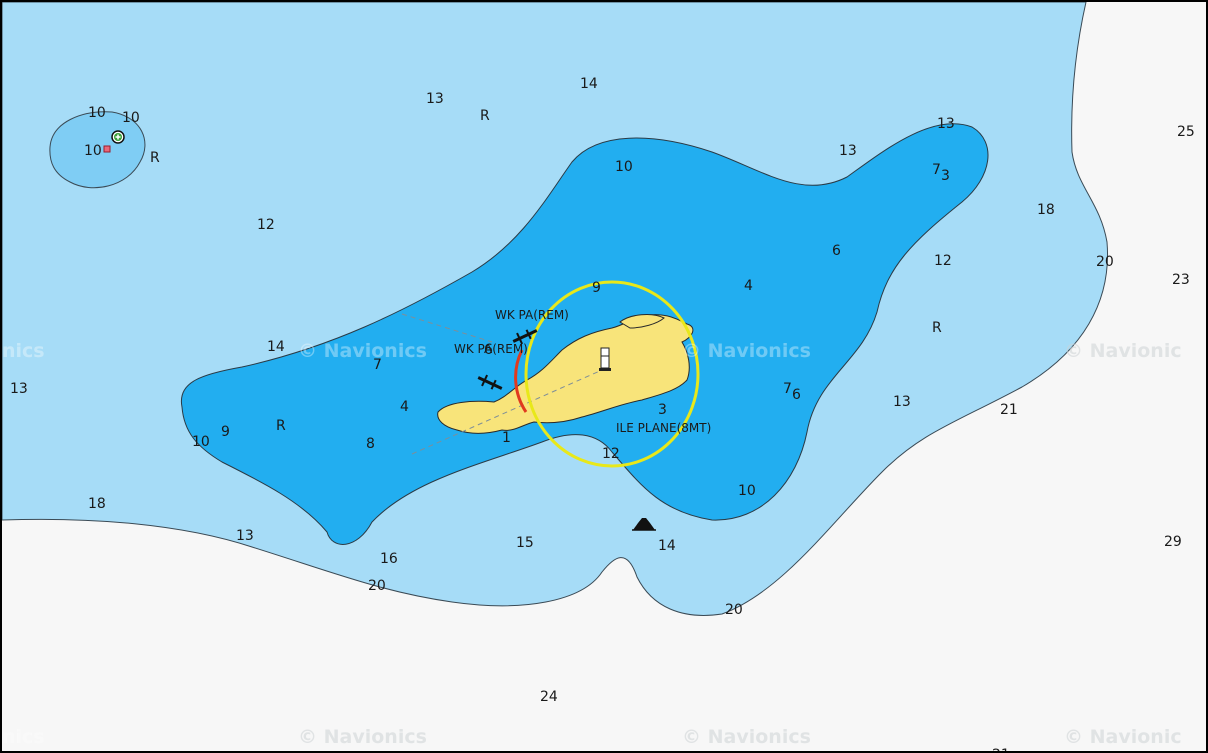  What do you see at coordinates (796, 395) in the screenshot?
I see `depth-sounding-sub: 6` at bounding box center [796, 395].